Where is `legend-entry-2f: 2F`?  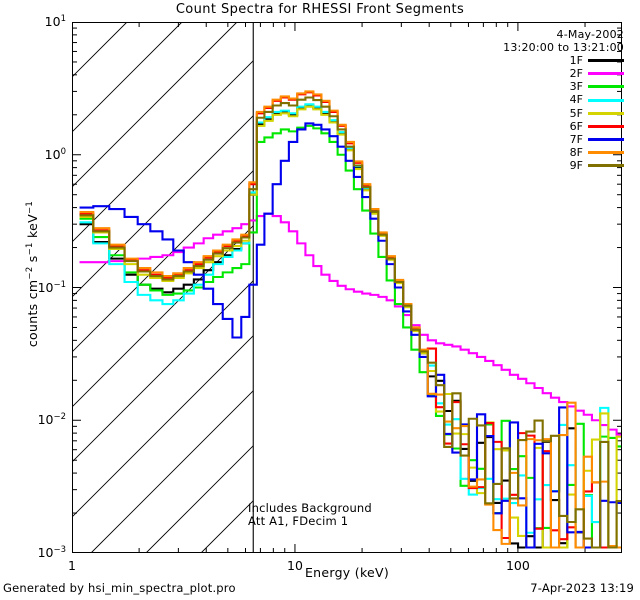 legend-entry-2f: 2F is located at coordinates (563, 73).